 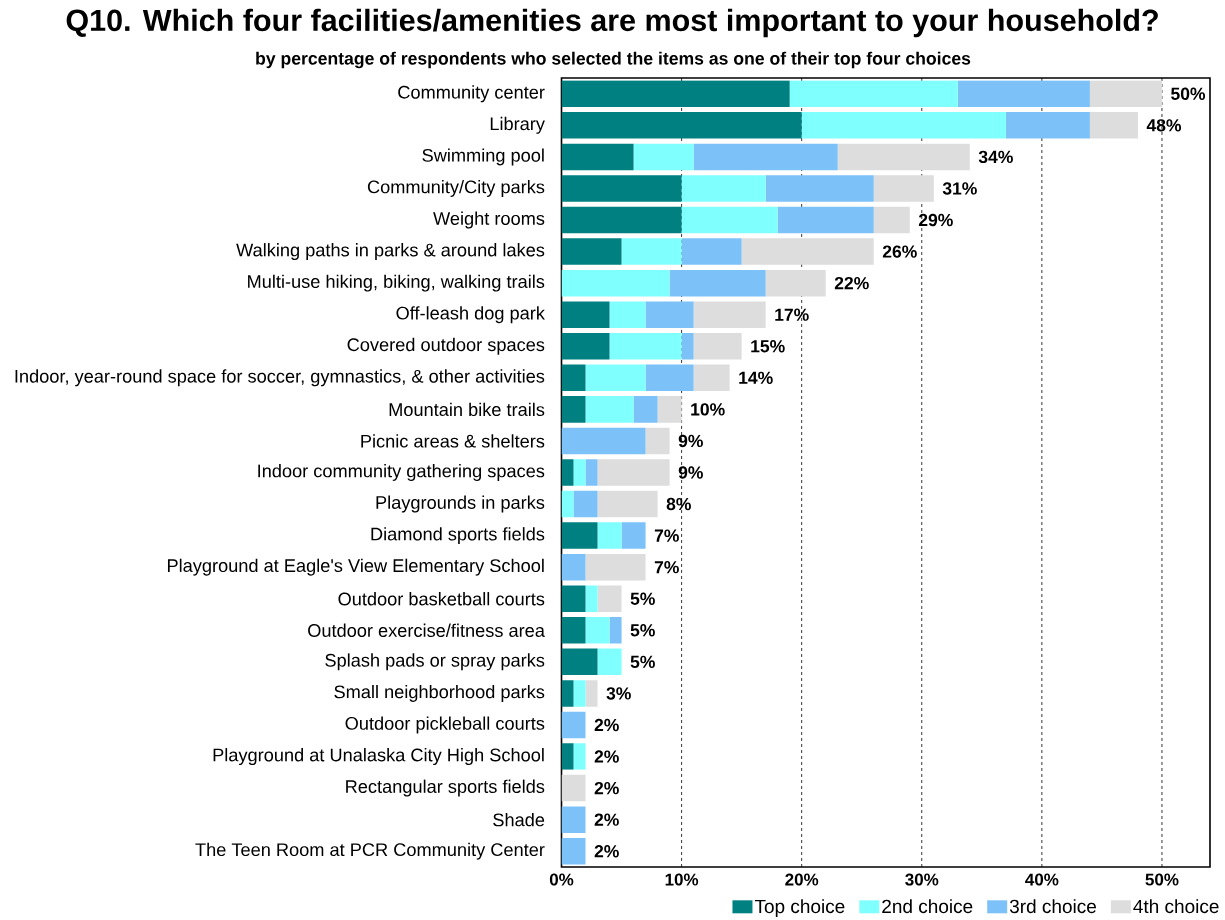 I want to click on x-tick-label: 30%, so click(x=922, y=879).